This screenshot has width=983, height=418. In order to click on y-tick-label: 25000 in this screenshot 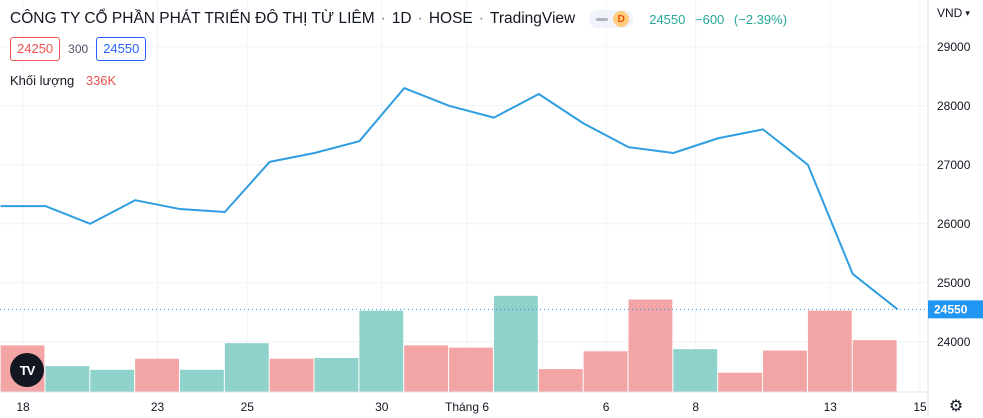, I will do `click(954, 283)`.